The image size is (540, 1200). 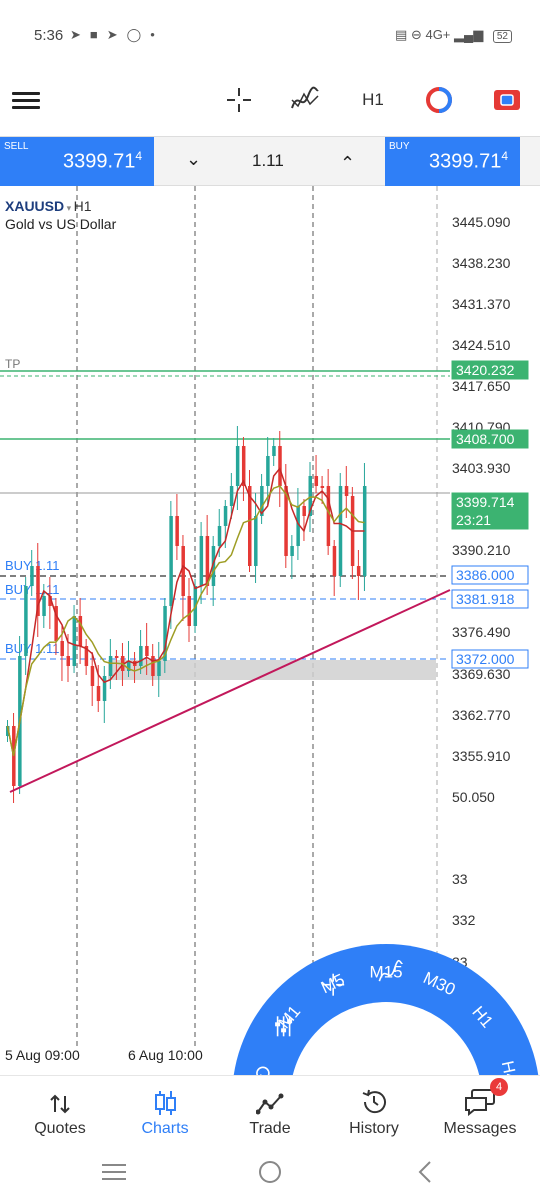 What do you see at coordinates (481, 756) in the screenshot?
I see `price-scale-label: 3355.910` at bounding box center [481, 756].